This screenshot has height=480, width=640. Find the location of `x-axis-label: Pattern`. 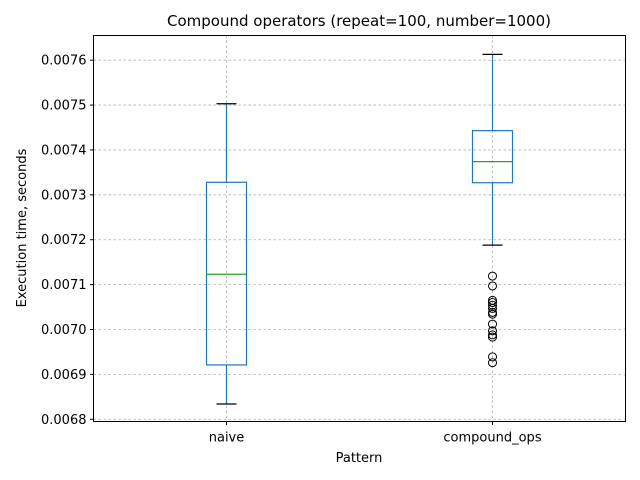

x-axis-label: Pattern is located at coordinates (359, 458).